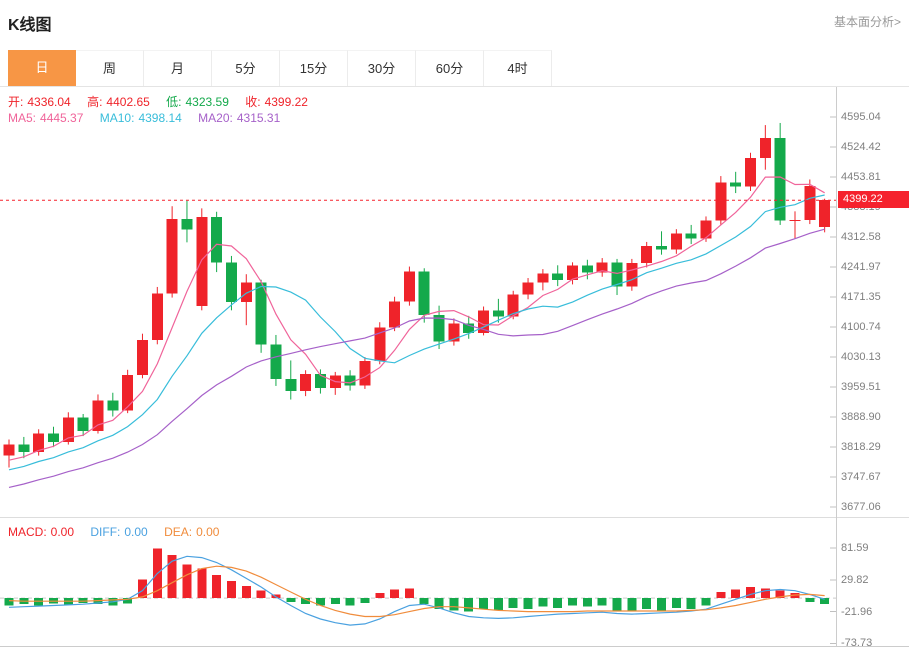 The height and width of the screenshot is (651, 909). I want to click on tab-5min: 5分, so click(246, 68).